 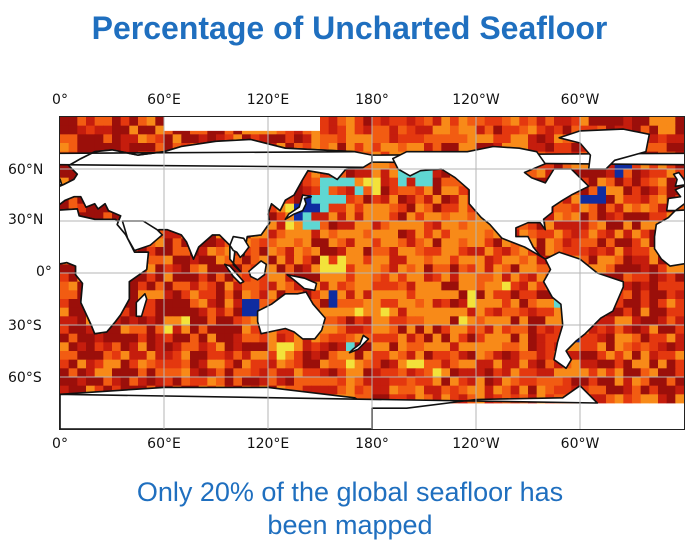 I want to click on caption-line-1: Only 20% of the global seafloor has, so click(x=350, y=492).